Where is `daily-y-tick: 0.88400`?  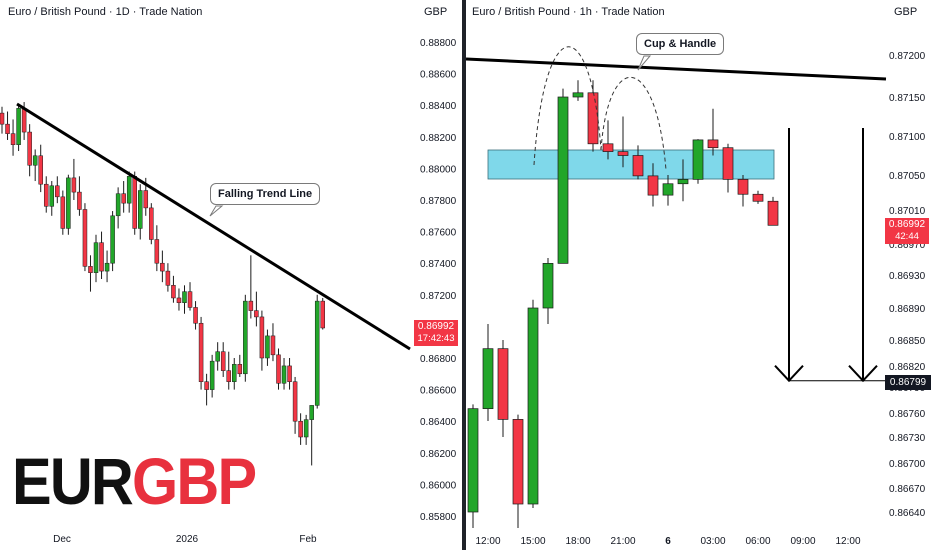 daily-y-tick: 0.88400 is located at coordinates (438, 106).